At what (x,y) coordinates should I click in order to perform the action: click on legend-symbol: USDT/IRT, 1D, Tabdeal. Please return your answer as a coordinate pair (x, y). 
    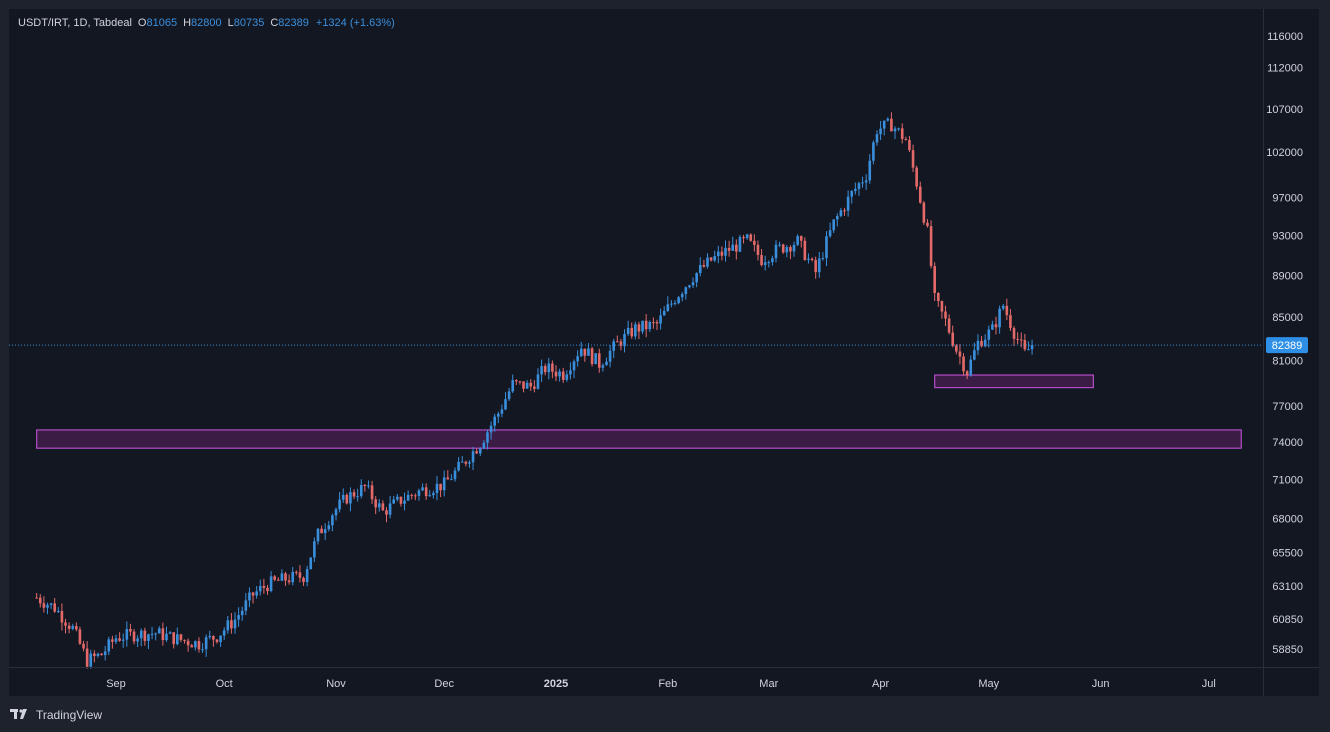
    Looking at the image, I should click on (75, 23).